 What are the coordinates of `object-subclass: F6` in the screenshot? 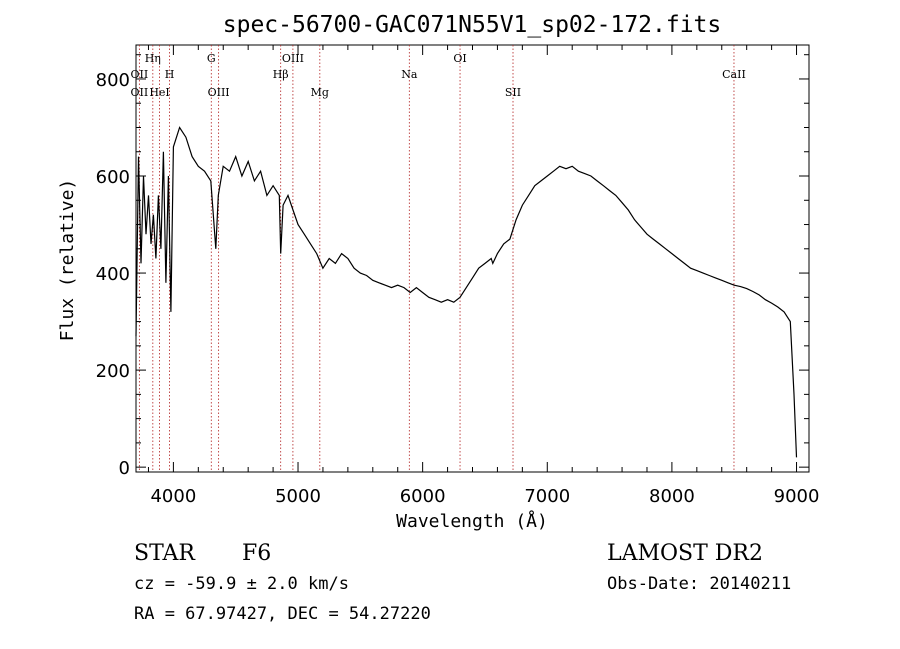 It's located at (256, 553).